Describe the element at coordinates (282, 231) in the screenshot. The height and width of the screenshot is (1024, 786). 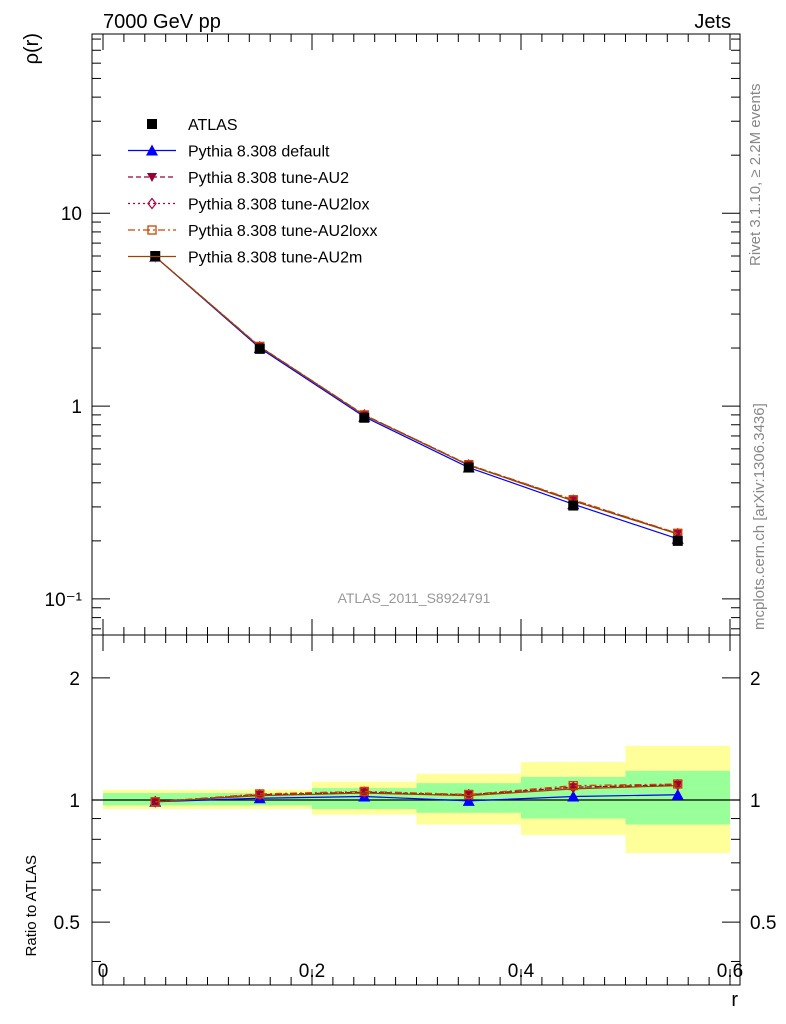
I see `legend-label: Pythia 8.308 tune-AU2loxx` at that location.